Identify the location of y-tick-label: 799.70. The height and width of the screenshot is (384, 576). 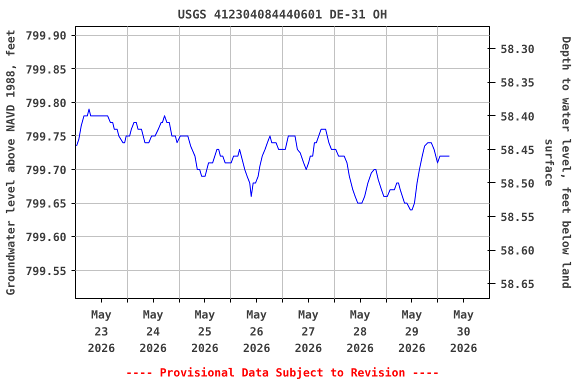
(46, 170).